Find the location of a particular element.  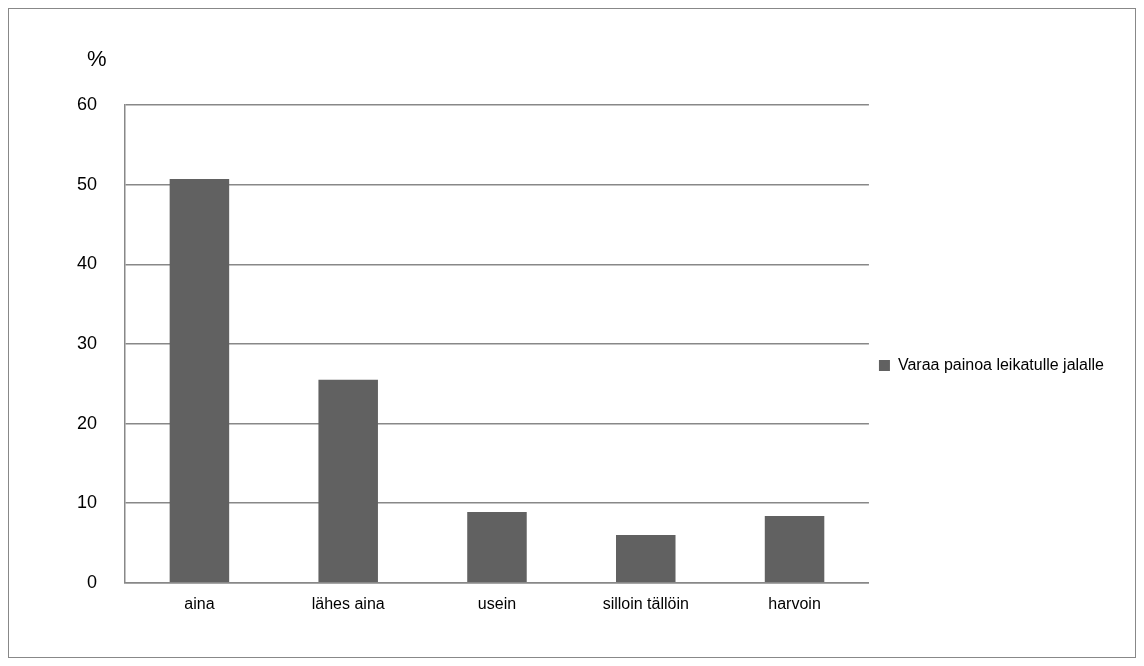

y-tick-label: 50 is located at coordinates (87, 183).